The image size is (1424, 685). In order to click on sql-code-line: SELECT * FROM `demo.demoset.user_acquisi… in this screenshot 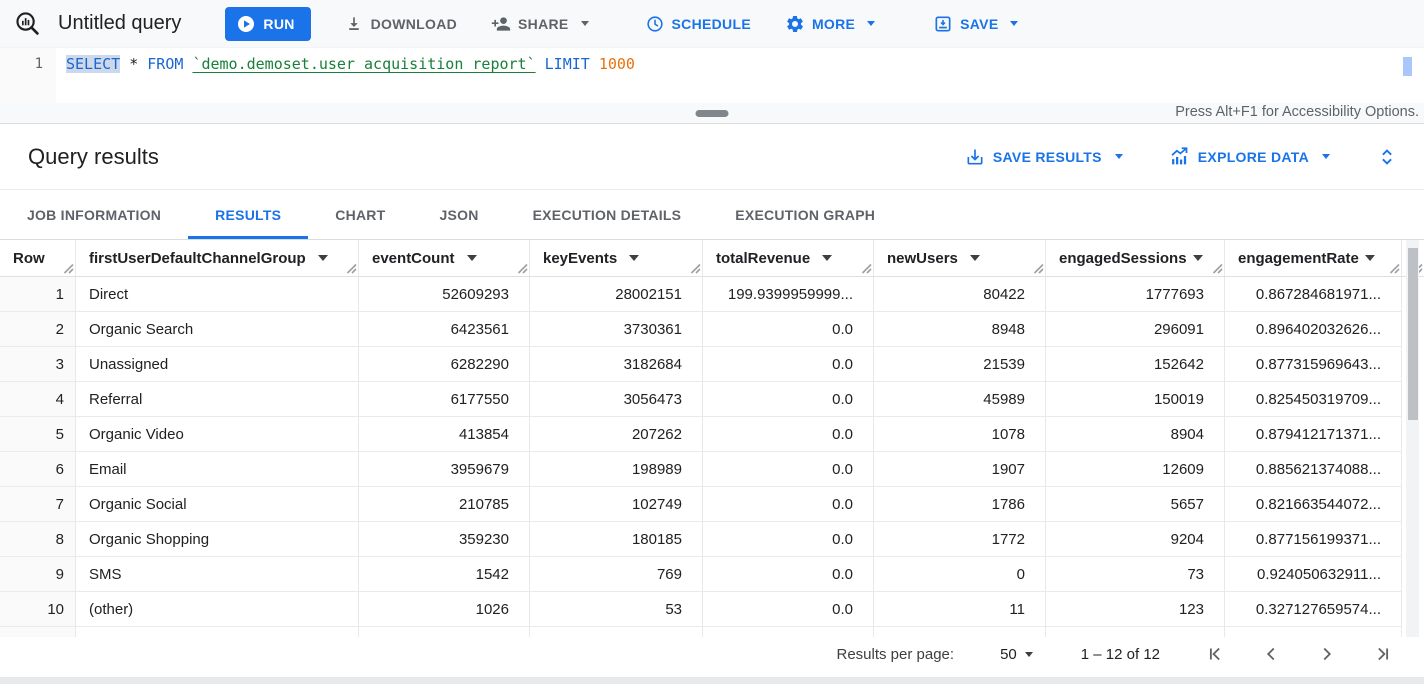, I will do `click(350, 64)`.